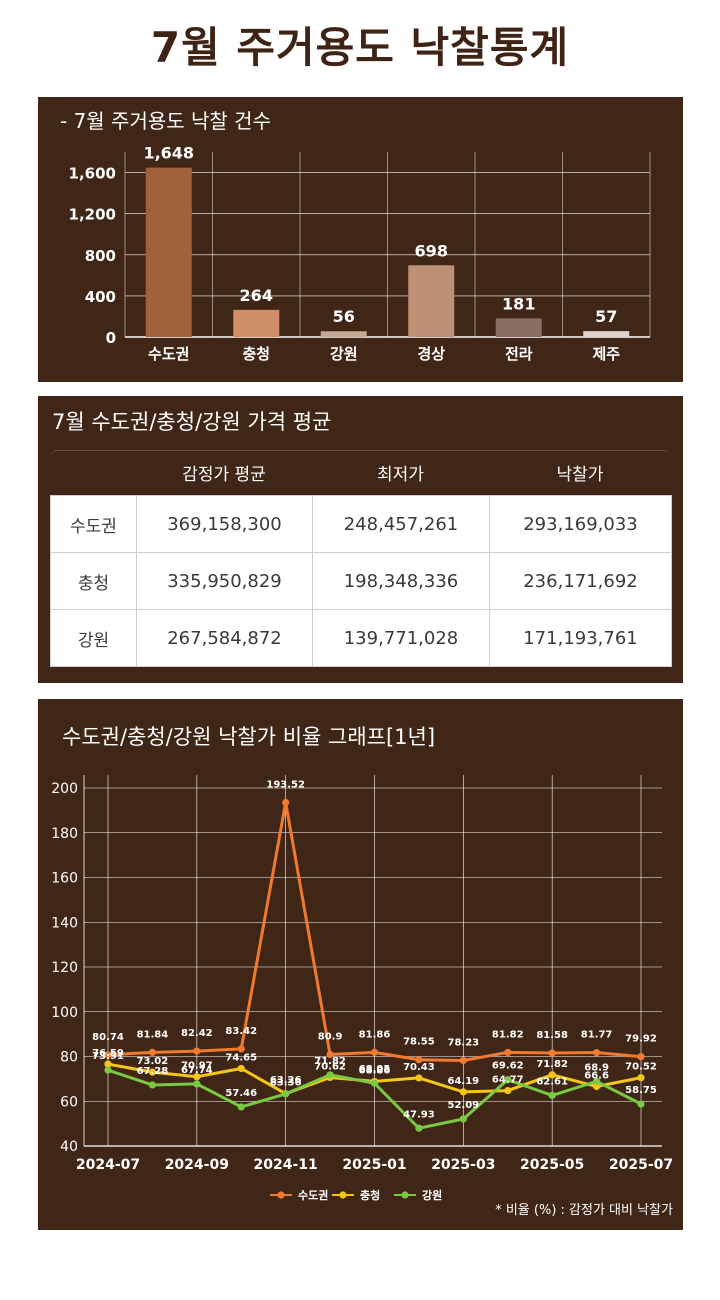  What do you see at coordinates (249, 737) in the screenshot?
I see `line-chart-title: 수도권/충청/강원 낙찰가 비율 그래프[1년]` at bounding box center [249, 737].